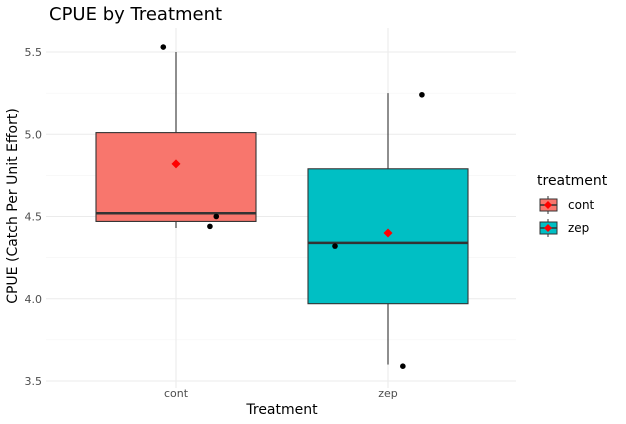 This screenshot has width=626, height=424. Describe the element at coordinates (281, 393) in the screenshot. I see `x-axis-ticks: cont zep` at that location.